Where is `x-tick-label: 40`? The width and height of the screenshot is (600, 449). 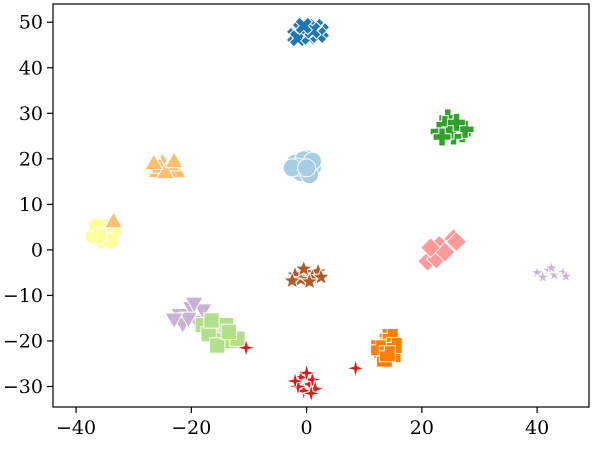
x-tick-label: 40 is located at coordinates (537, 428).